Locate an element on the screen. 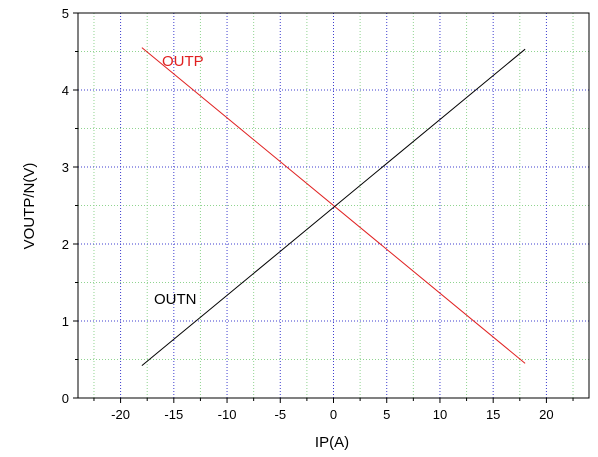 The image size is (598, 457). series-label-outn: OUTN is located at coordinates (175, 299).